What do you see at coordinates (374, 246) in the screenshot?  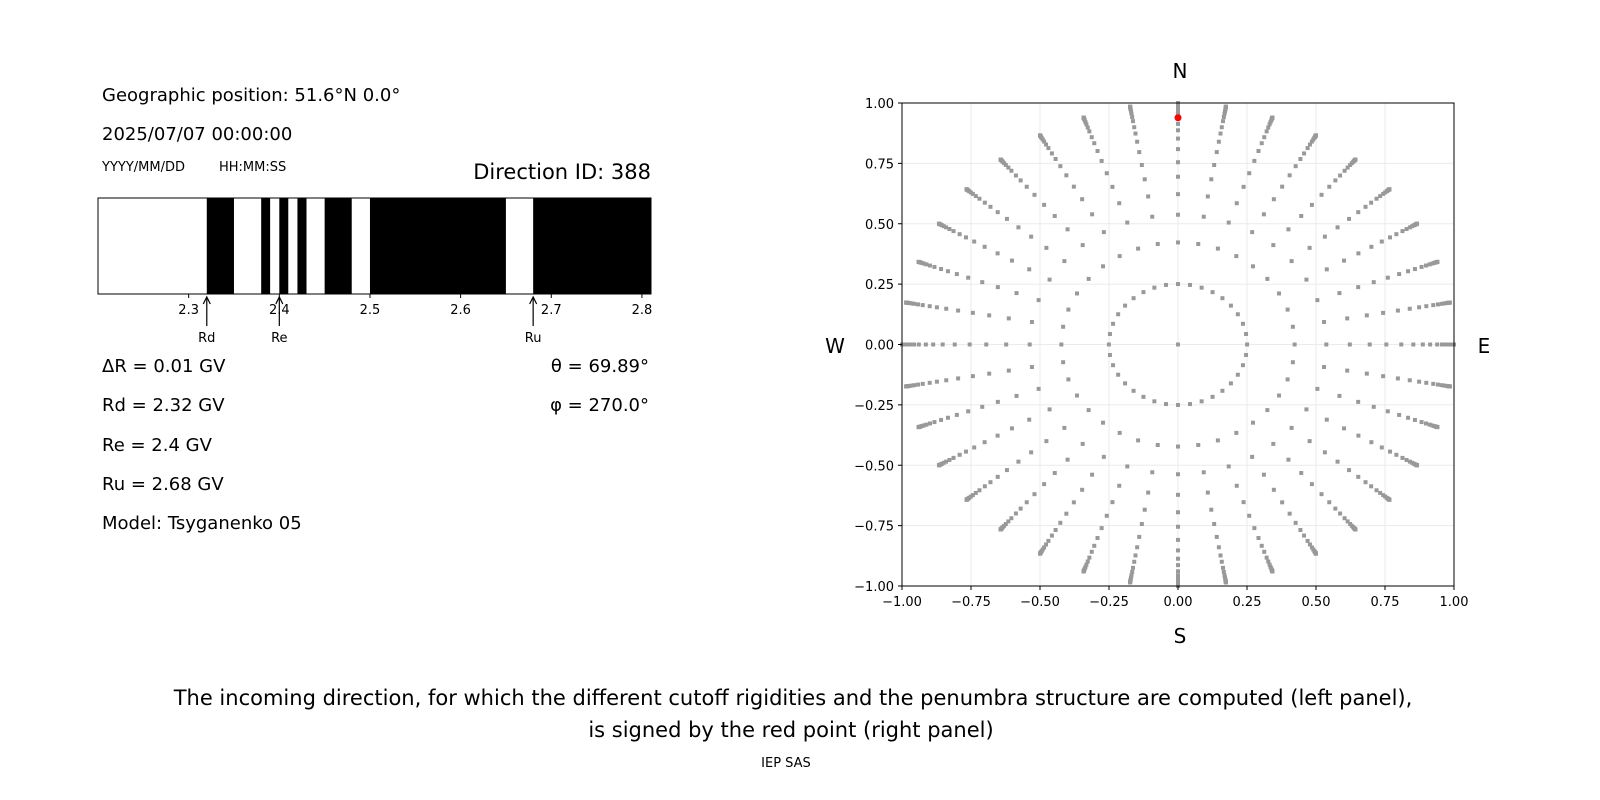 I see `penumbra-frame` at bounding box center [374, 246].